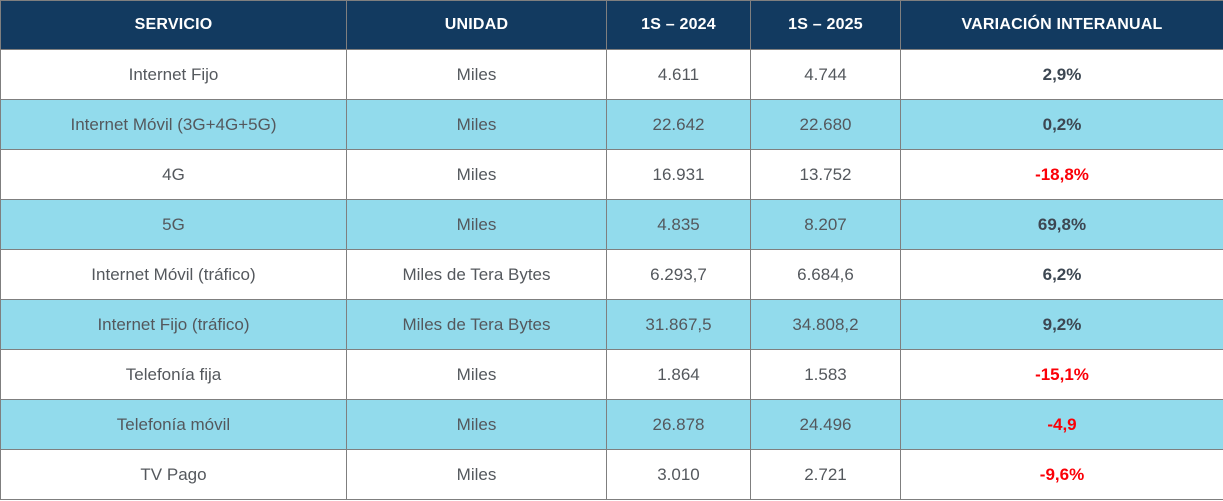 This screenshot has height=501, width=1223. I want to click on cell-1s-2024: 22.642, so click(678, 124).